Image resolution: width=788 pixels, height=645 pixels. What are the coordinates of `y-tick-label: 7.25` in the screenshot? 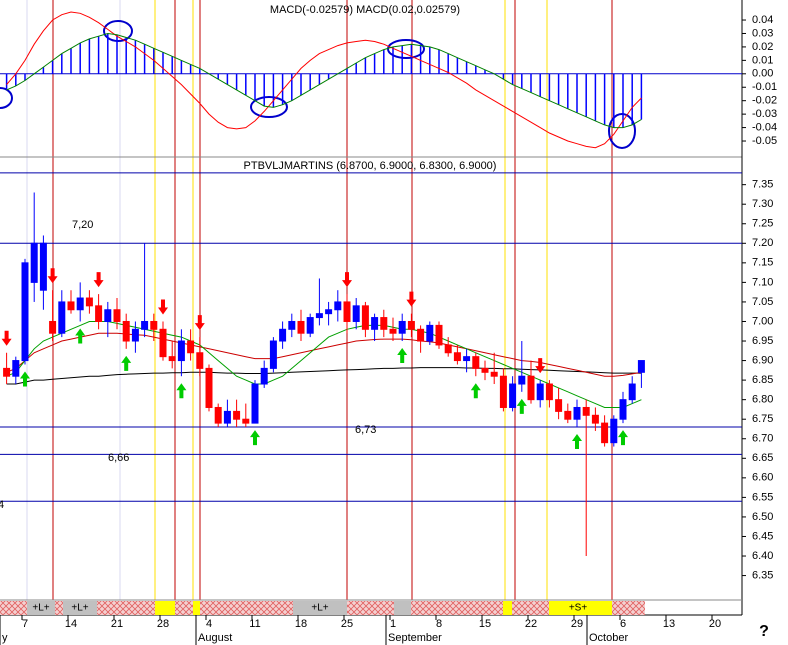 It's located at (762, 224).